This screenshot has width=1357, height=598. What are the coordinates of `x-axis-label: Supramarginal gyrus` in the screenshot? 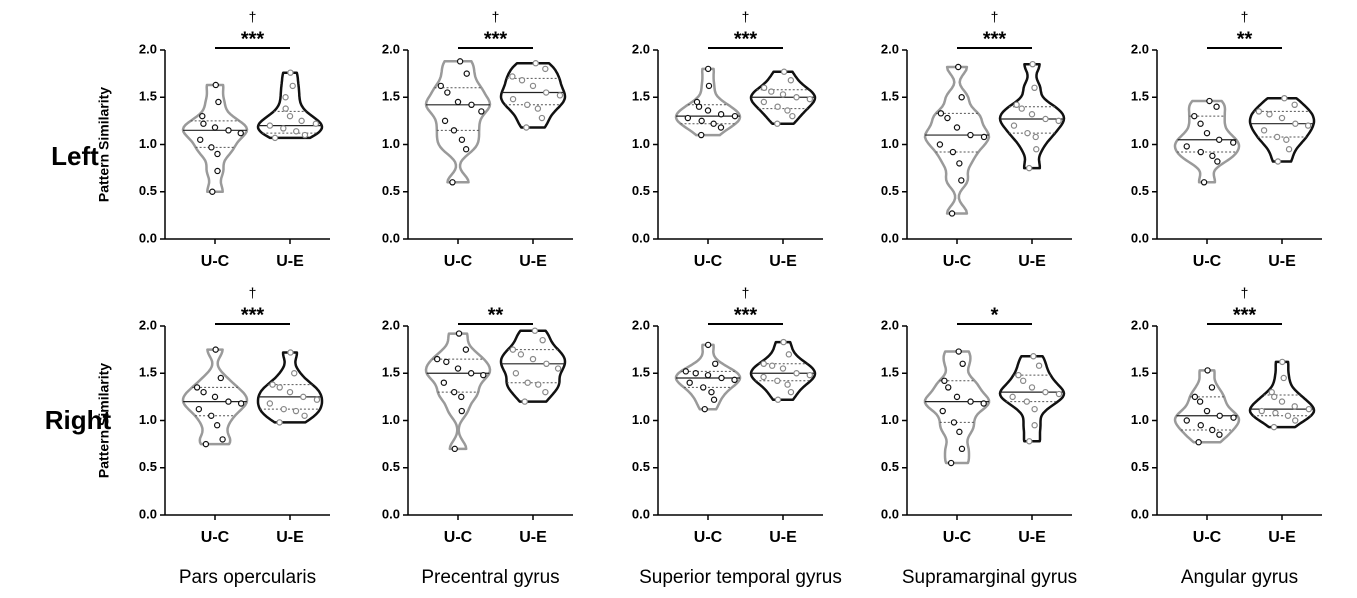 It's located at (989, 577).